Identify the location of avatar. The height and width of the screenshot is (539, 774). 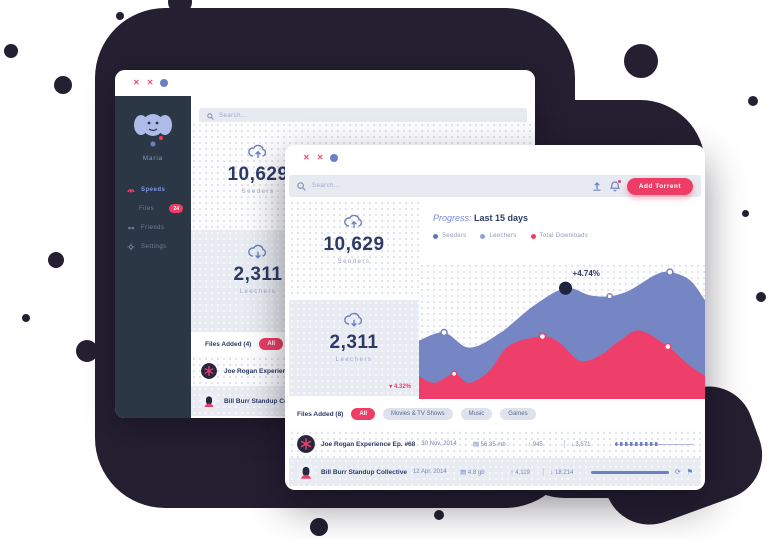
(153, 129).